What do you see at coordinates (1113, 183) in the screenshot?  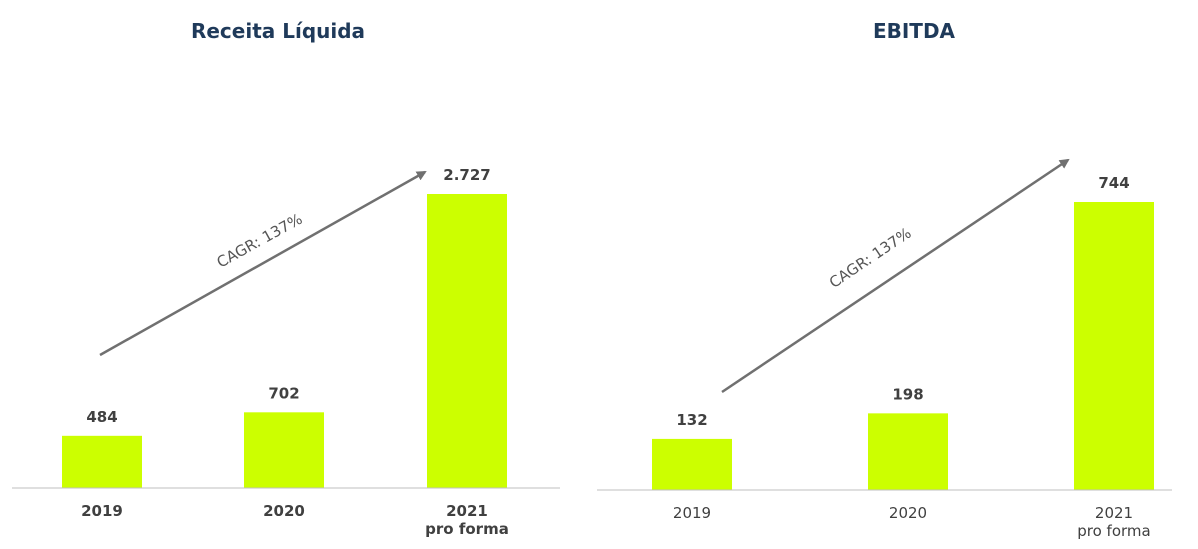 I see `value-label: 744` at bounding box center [1113, 183].